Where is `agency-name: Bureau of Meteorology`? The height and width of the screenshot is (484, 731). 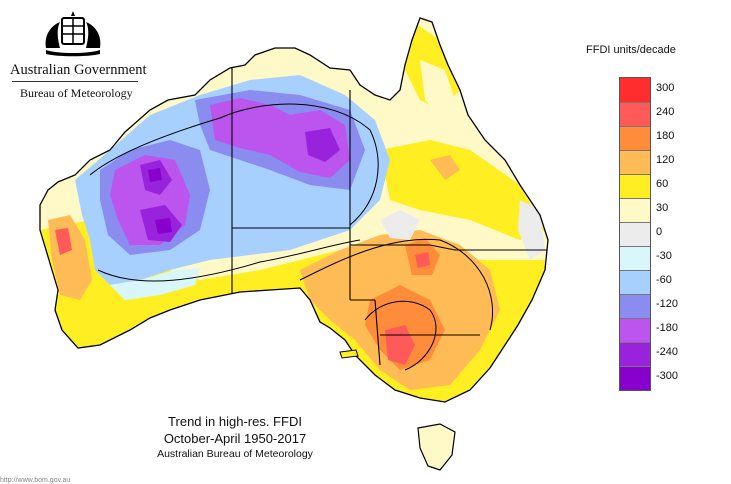 agency-name: Bureau of Meteorology is located at coordinates (76, 93).